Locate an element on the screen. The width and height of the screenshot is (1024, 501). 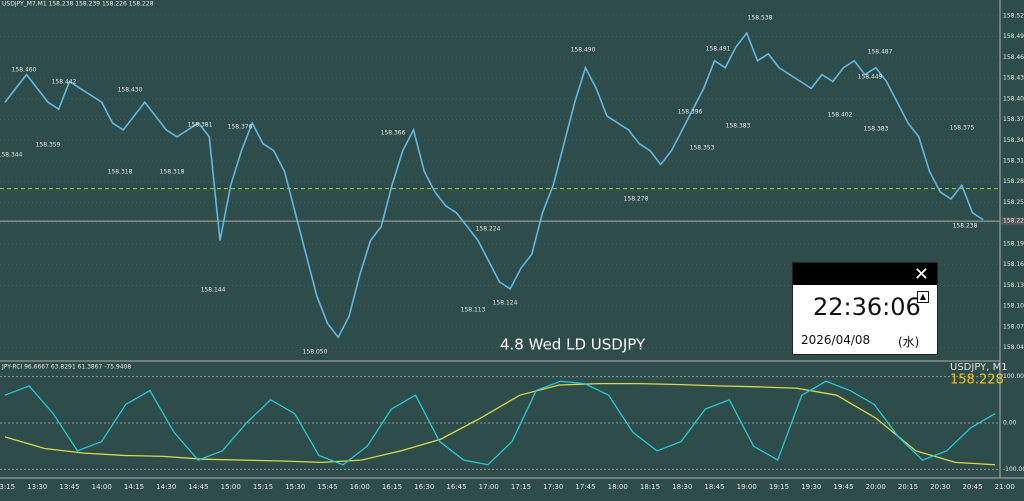
clock-date: 2026/04/08 is located at coordinates (836, 340).